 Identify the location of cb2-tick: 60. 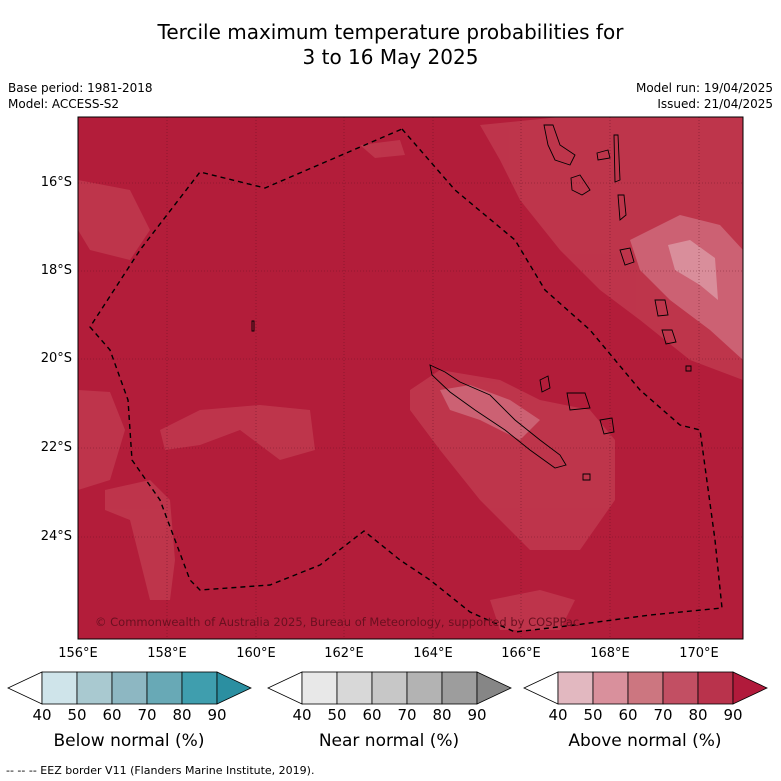
(372, 715).